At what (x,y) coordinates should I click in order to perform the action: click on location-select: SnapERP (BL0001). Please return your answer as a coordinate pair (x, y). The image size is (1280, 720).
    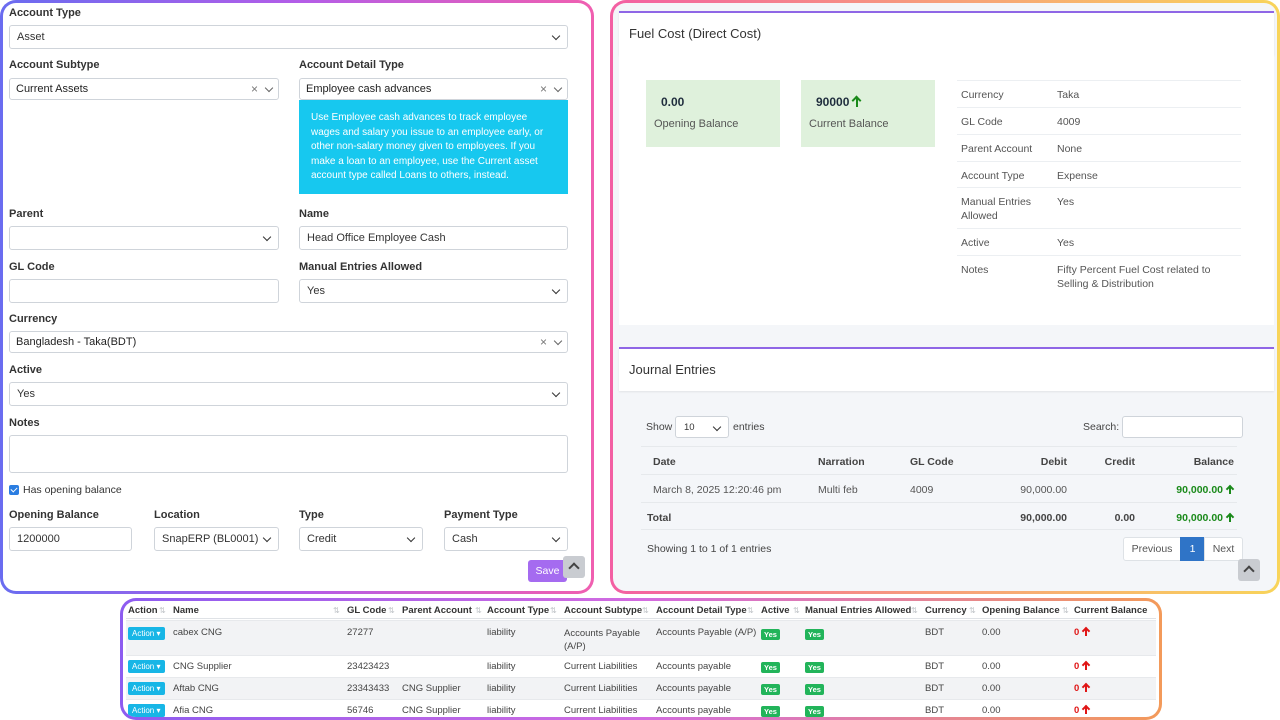
    Looking at the image, I should click on (216, 539).